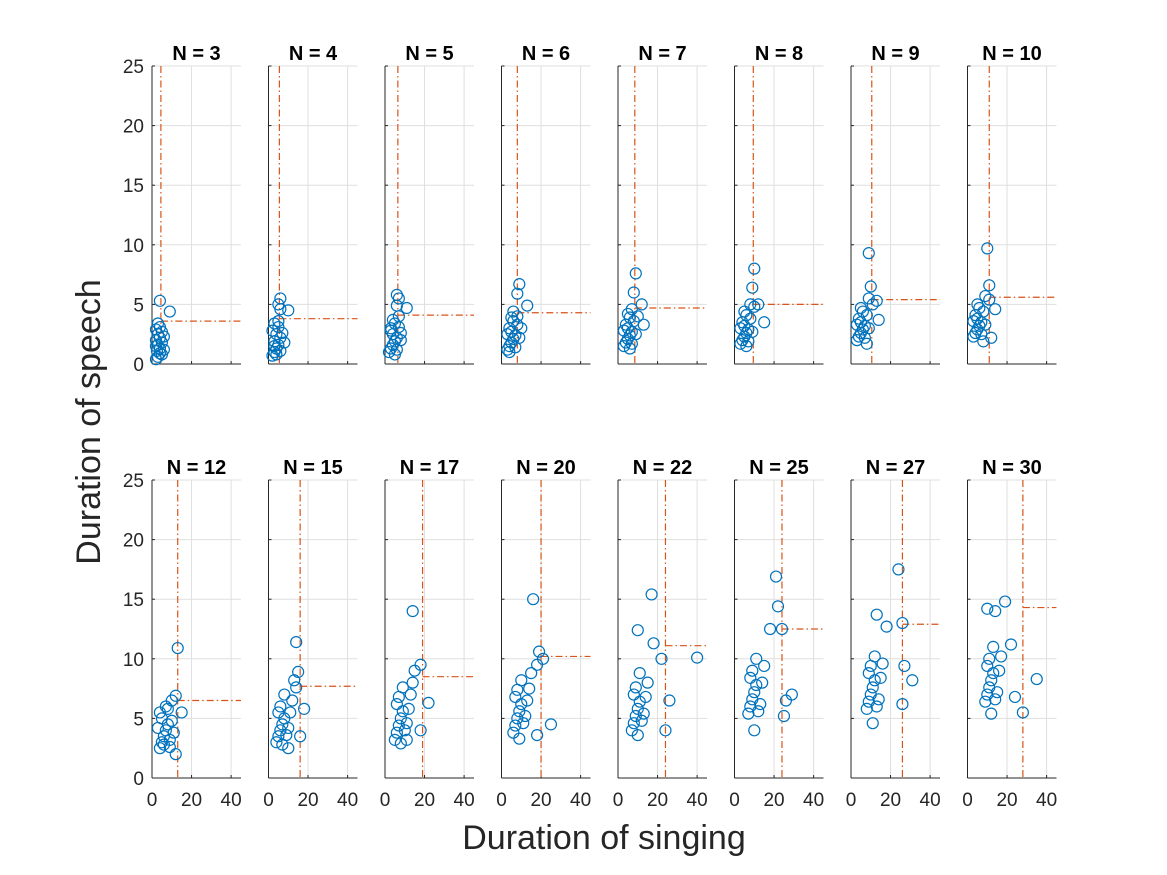  What do you see at coordinates (196, 54) in the screenshot?
I see `panel-title: N = 3` at bounding box center [196, 54].